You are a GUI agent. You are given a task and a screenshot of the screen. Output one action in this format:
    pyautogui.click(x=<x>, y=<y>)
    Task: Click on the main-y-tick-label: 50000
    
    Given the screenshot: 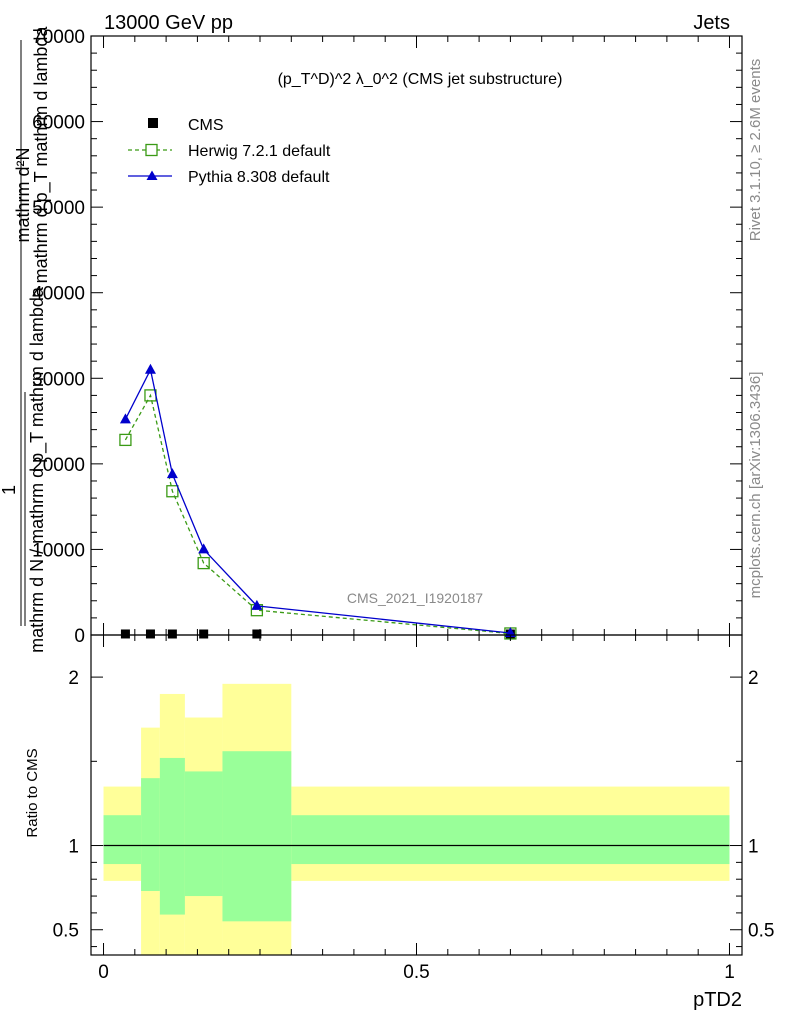 What is the action you would take?
    pyautogui.click(x=58, y=208)
    